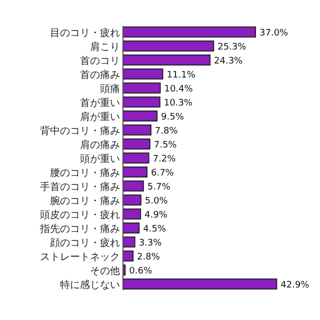 This screenshot has height=320, width=320. I want to click on data-label: 7.2%, so click(164, 159).